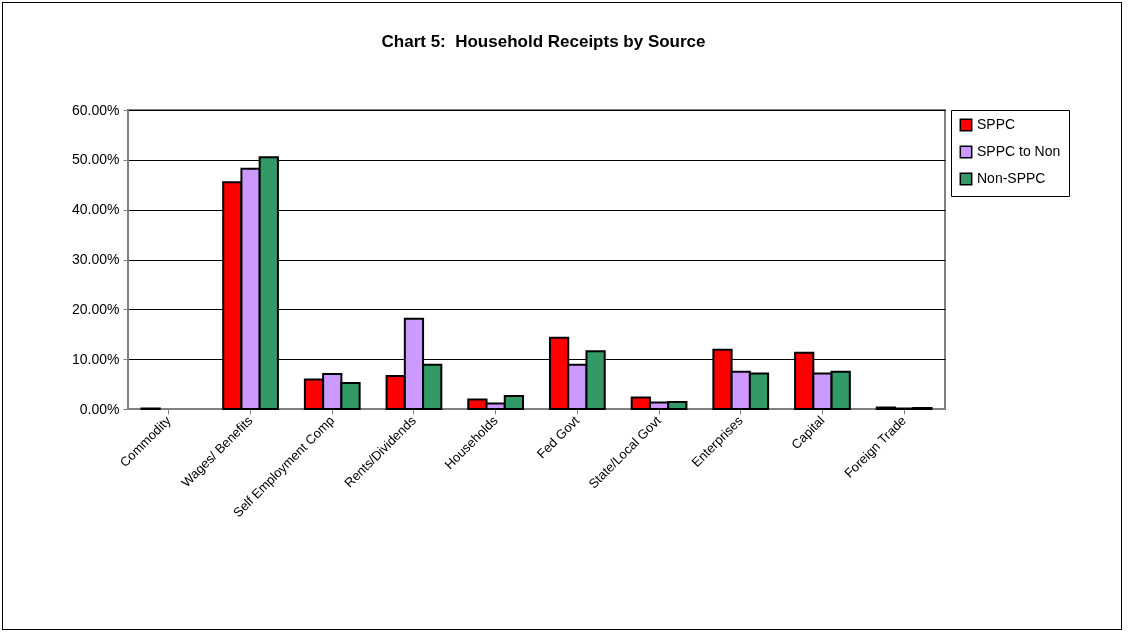 This screenshot has height=637, width=1129. What do you see at coordinates (99, 408) in the screenshot?
I see `y-tick-label: 0.00%` at bounding box center [99, 408].